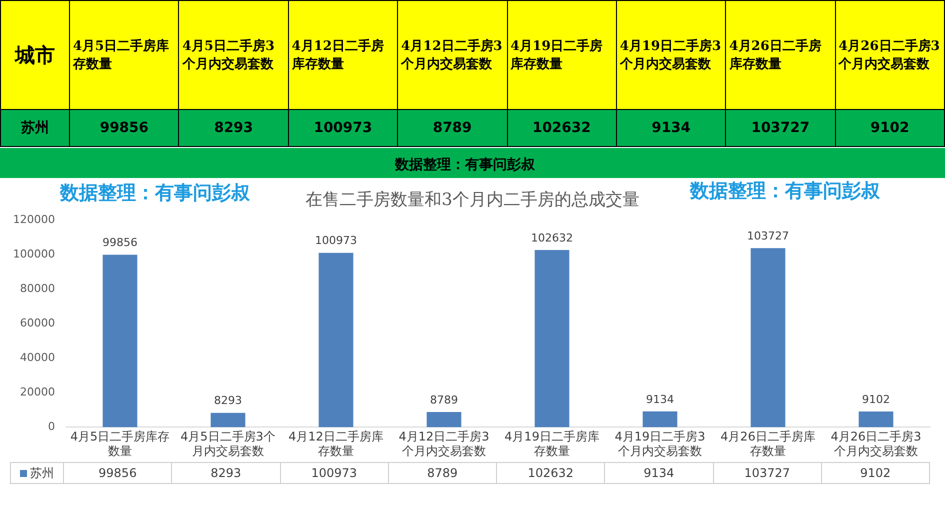 Image resolution: width=945 pixels, height=507 pixels. Describe the element at coordinates (35, 128) in the screenshot. I see `text: 苏州` at that location.